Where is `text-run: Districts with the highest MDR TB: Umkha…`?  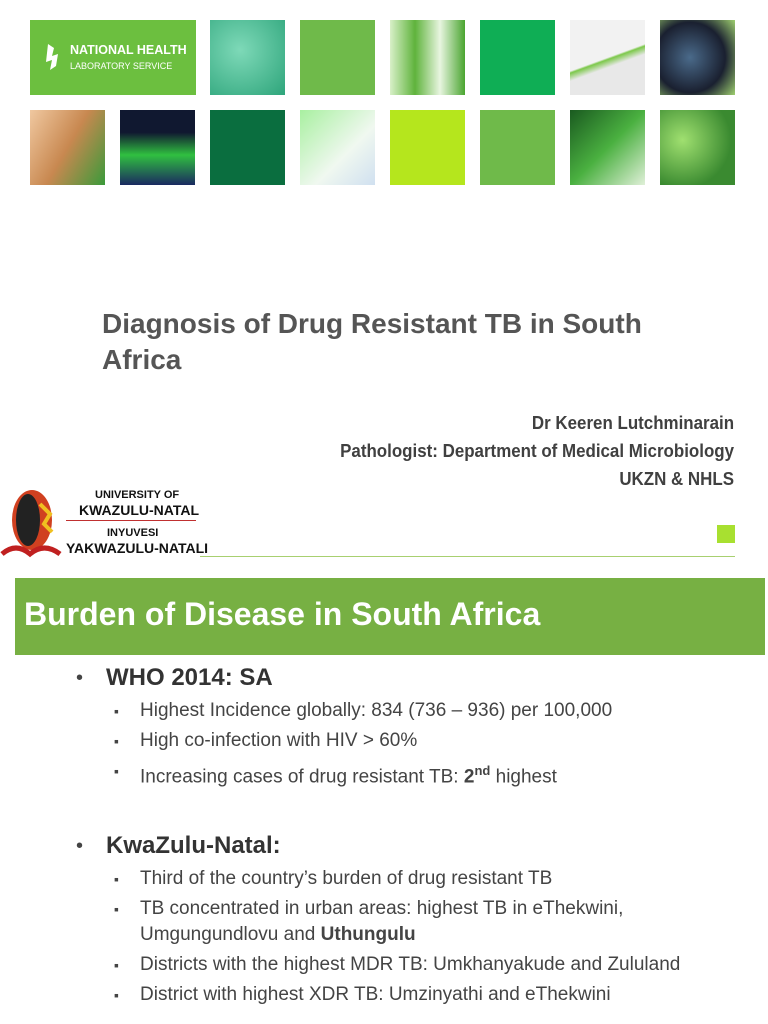
text-run: Districts with the highest MDR TB: Umkha… is located at coordinates (410, 965).